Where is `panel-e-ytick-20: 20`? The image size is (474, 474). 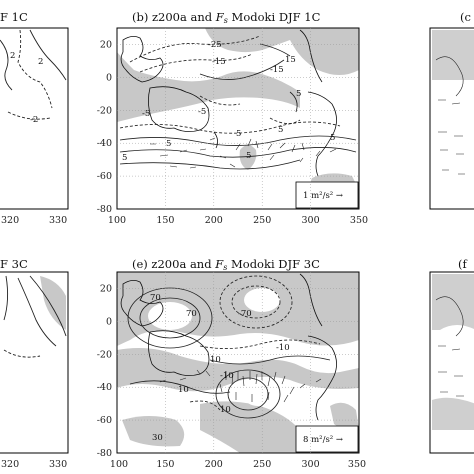
panel-e-ytick-20: 20 is located at coordinates (106, 289).